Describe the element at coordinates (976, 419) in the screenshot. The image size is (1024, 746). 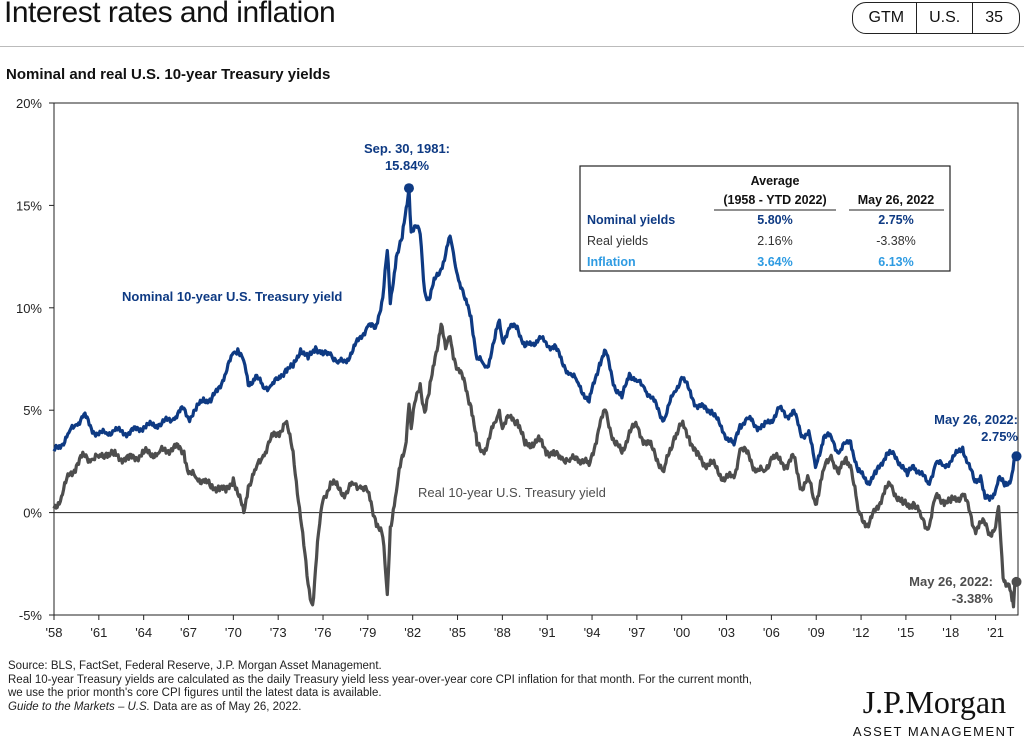
I see `nominal-end-title: May 26, 2022:` at that location.